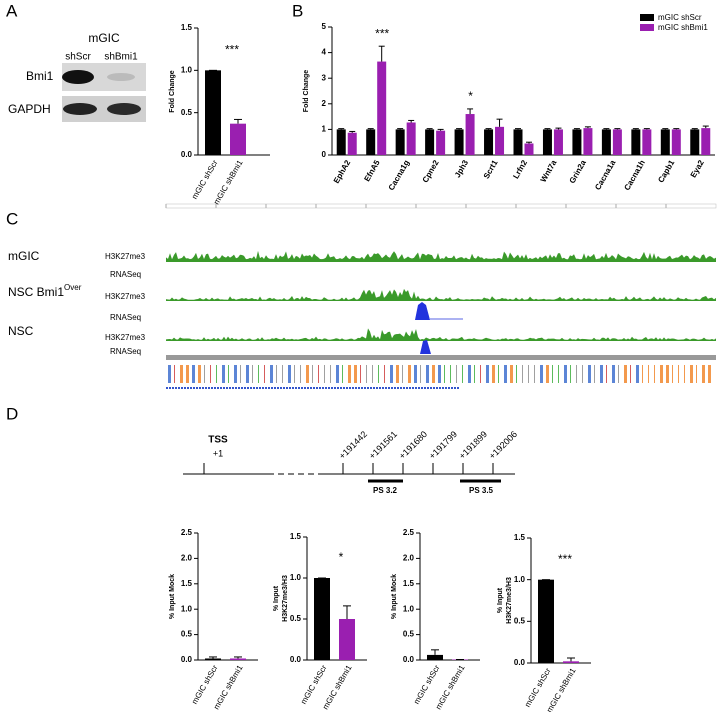 This screenshot has height=712, width=718. I want to click on y-axis-label-line: H3K27me3/H3, so click(285, 598).